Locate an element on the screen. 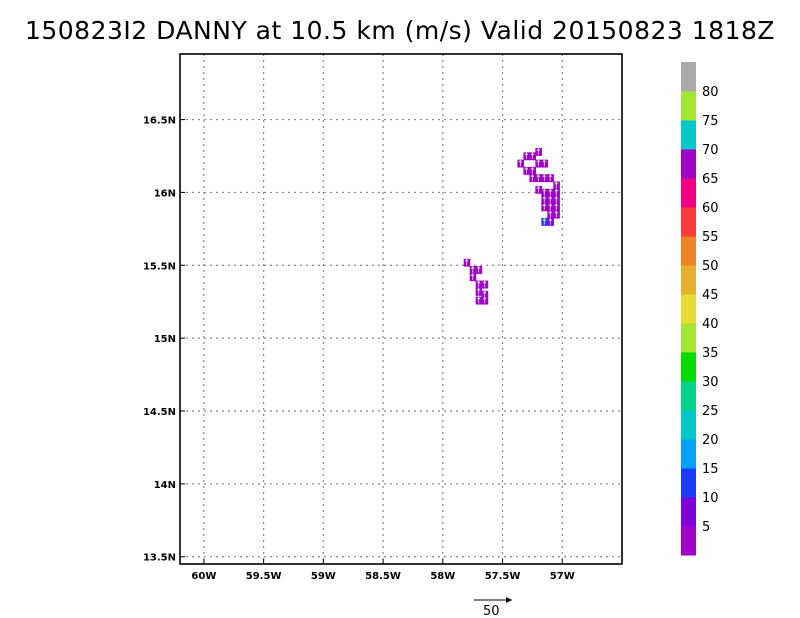 The width and height of the screenshot is (800, 618). y-tick-label: 15.5N is located at coordinates (159, 266).